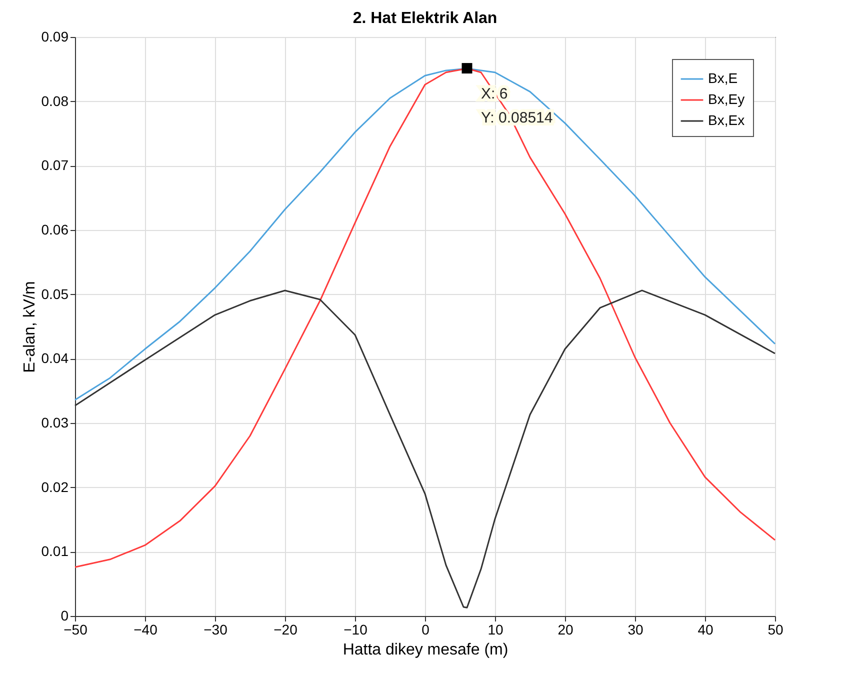 The height and width of the screenshot is (677, 863). I want to click on x-tick-label: −20, so click(286, 630).